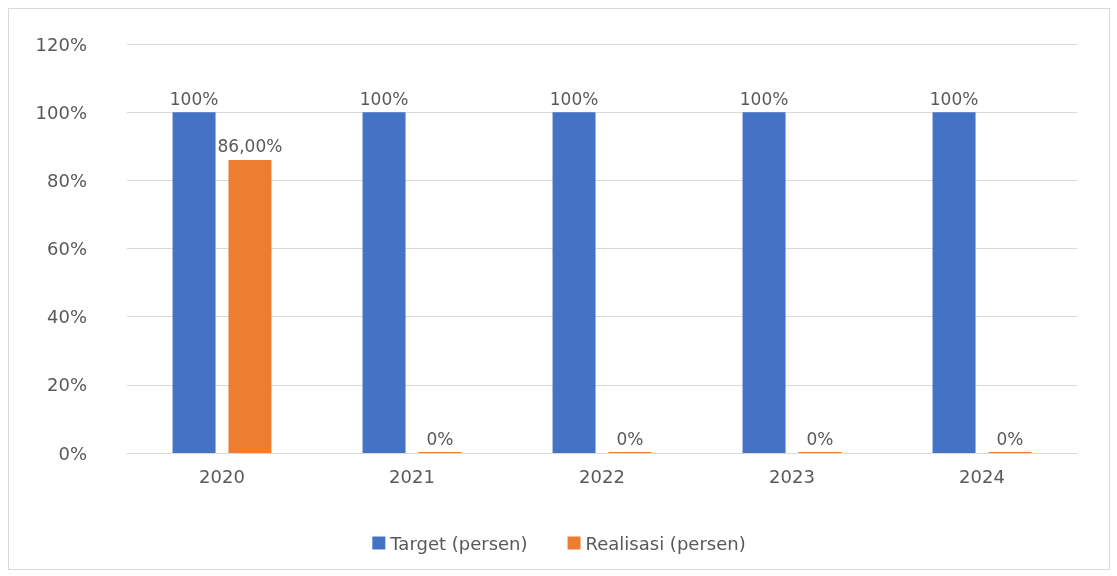 This screenshot has width=1117, height=576. I want to click on legend-label: Target (persen), so click(458, 543).